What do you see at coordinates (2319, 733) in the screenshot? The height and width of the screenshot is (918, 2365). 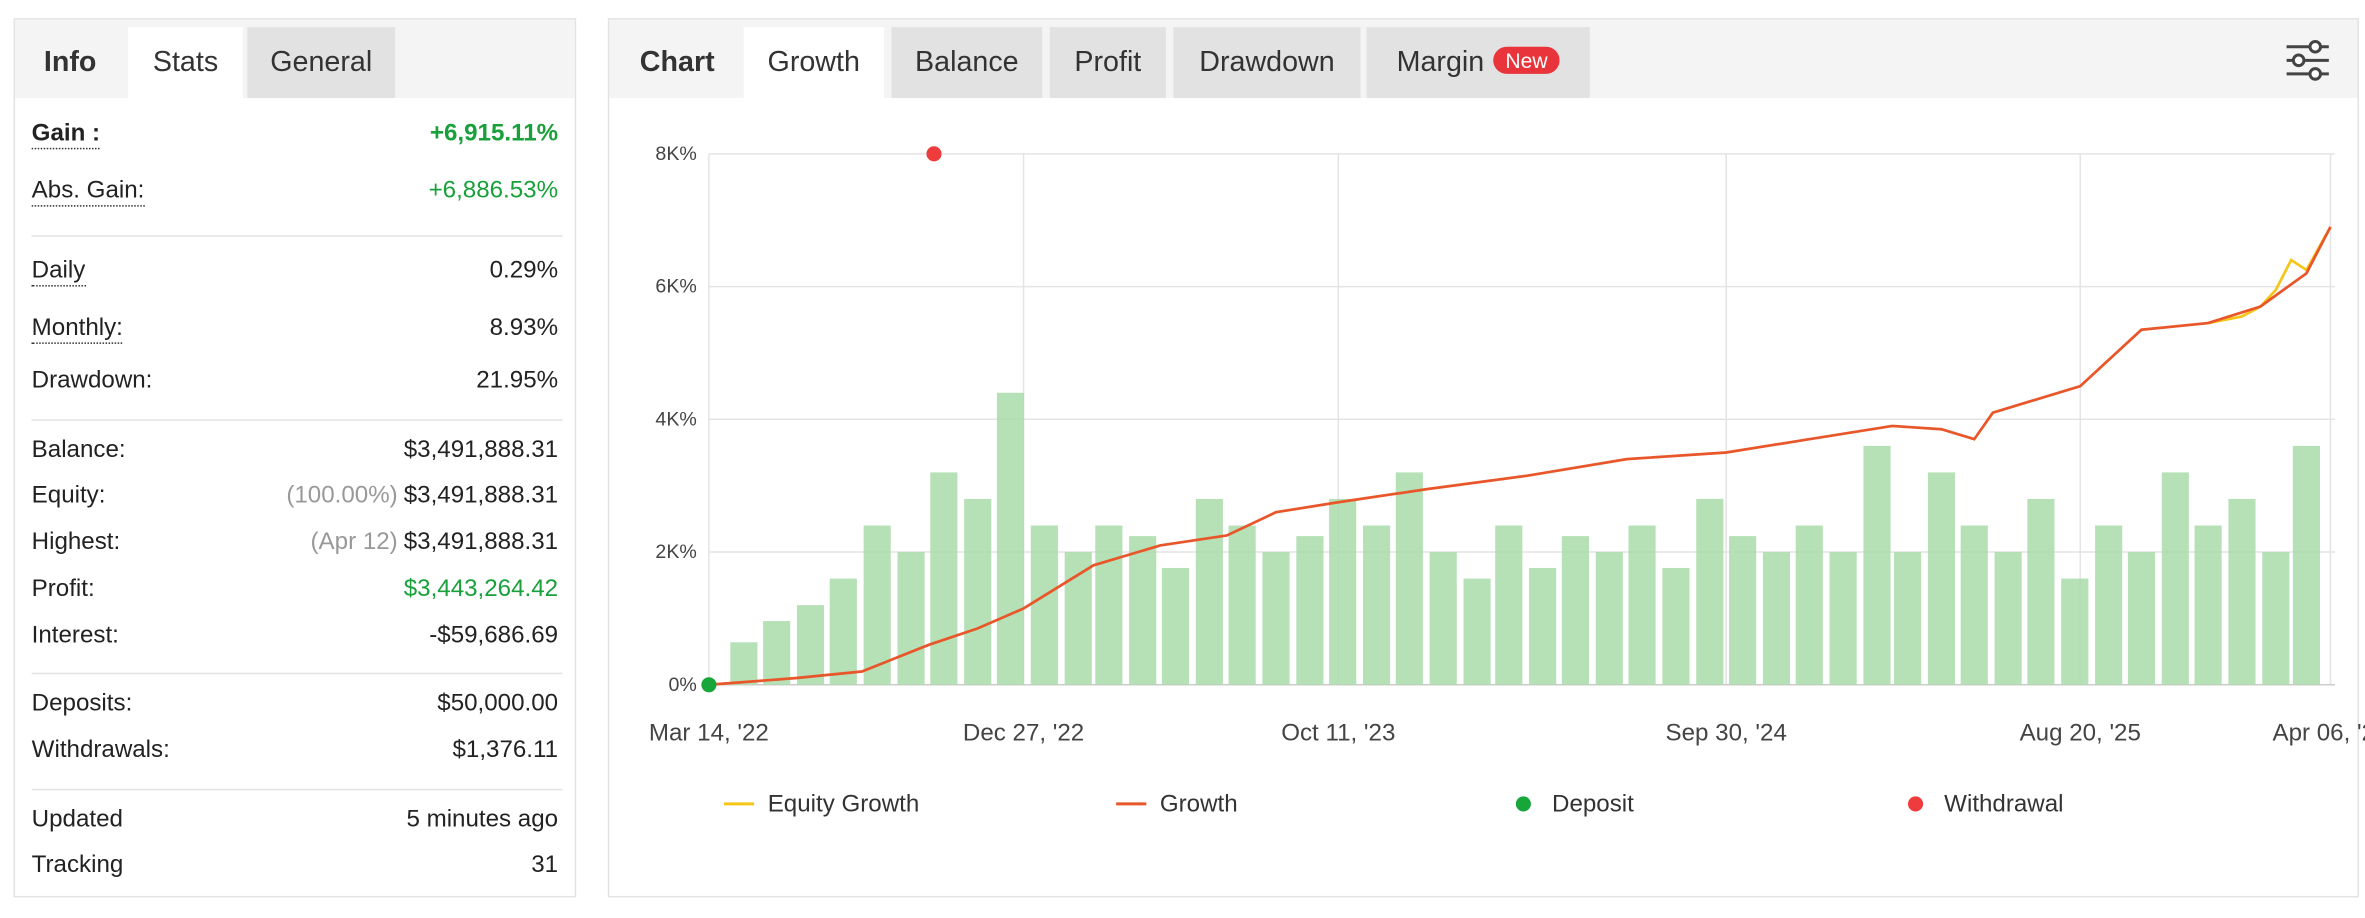 I see `x-tick-label: Apr 06, '26` at bounding box center [2319, 733].